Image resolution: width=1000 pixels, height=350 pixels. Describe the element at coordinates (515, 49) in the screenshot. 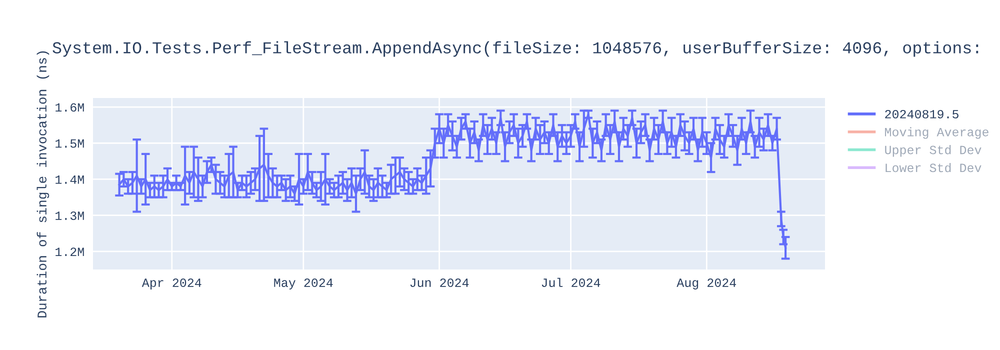

I see `chart-title: System.IO.Tests.Perf_FileStream.AppendAsync(fileSize: 1048576, userBufferSize: 4096, options:` at that location.